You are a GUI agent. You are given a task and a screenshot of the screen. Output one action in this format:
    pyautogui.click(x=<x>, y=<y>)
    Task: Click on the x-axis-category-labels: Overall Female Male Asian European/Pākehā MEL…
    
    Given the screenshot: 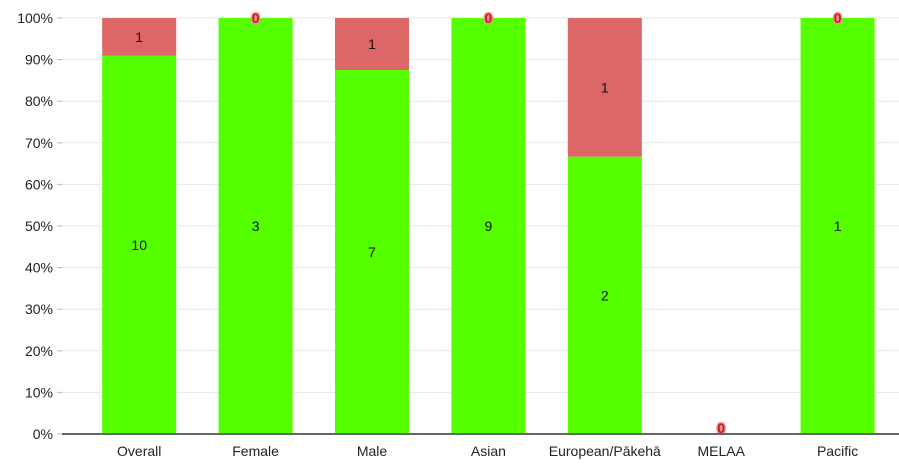 What is the action you would take?
    pyautogui.click(x=487, y=451)
    